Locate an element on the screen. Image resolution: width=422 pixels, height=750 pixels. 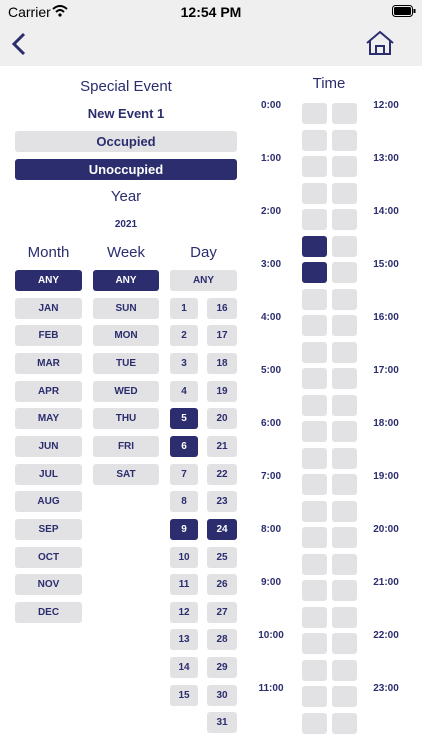
day-option: 2 is located at coordinates (184, 336).